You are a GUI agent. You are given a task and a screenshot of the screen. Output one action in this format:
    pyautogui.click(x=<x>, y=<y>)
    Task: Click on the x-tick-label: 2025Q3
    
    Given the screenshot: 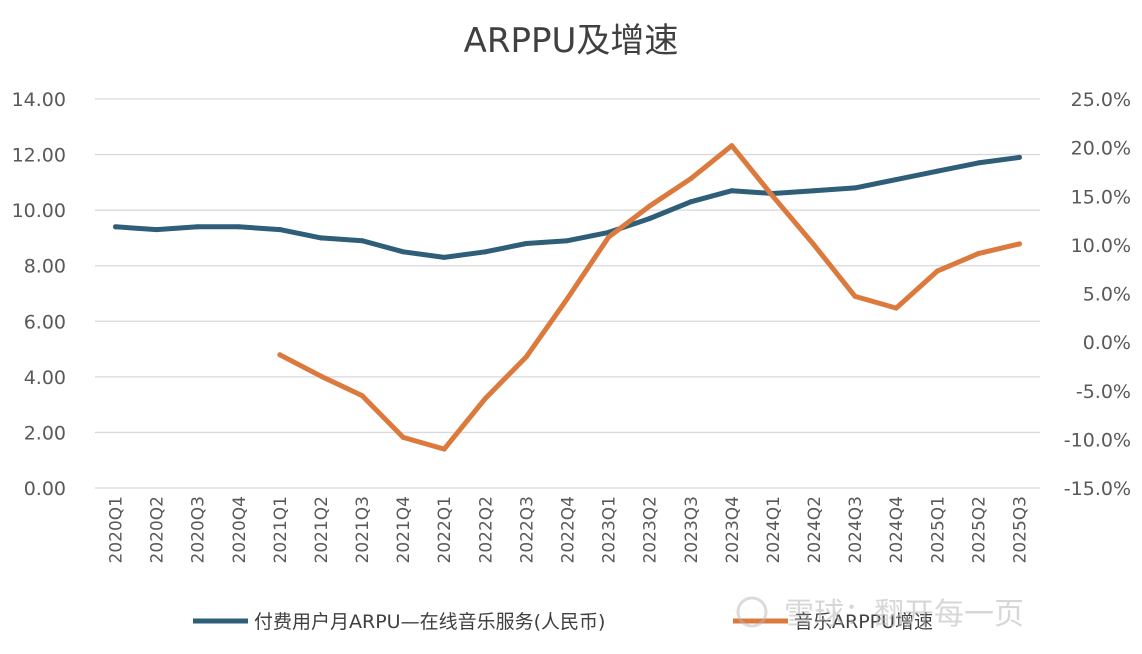 What is the action you would take?
    pyautogui.click(x=1020, y=529)
    